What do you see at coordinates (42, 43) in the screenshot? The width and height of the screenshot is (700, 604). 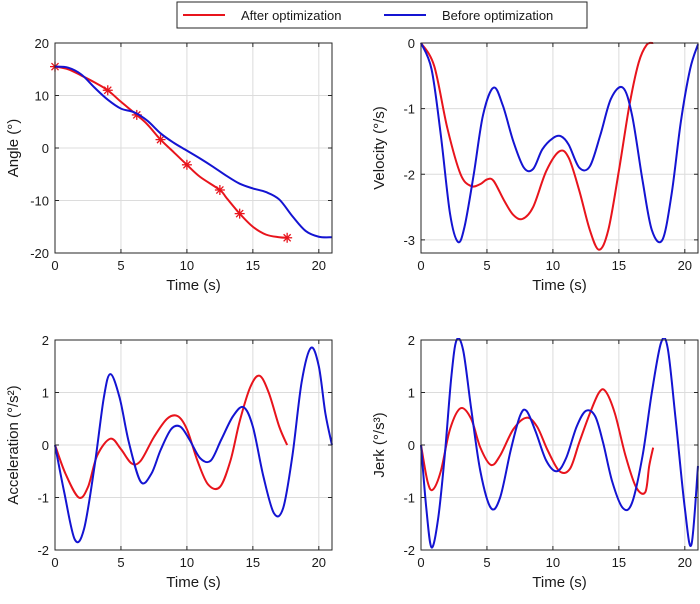 I see `y-tick-label: 20` at bounding box center [42, 43].